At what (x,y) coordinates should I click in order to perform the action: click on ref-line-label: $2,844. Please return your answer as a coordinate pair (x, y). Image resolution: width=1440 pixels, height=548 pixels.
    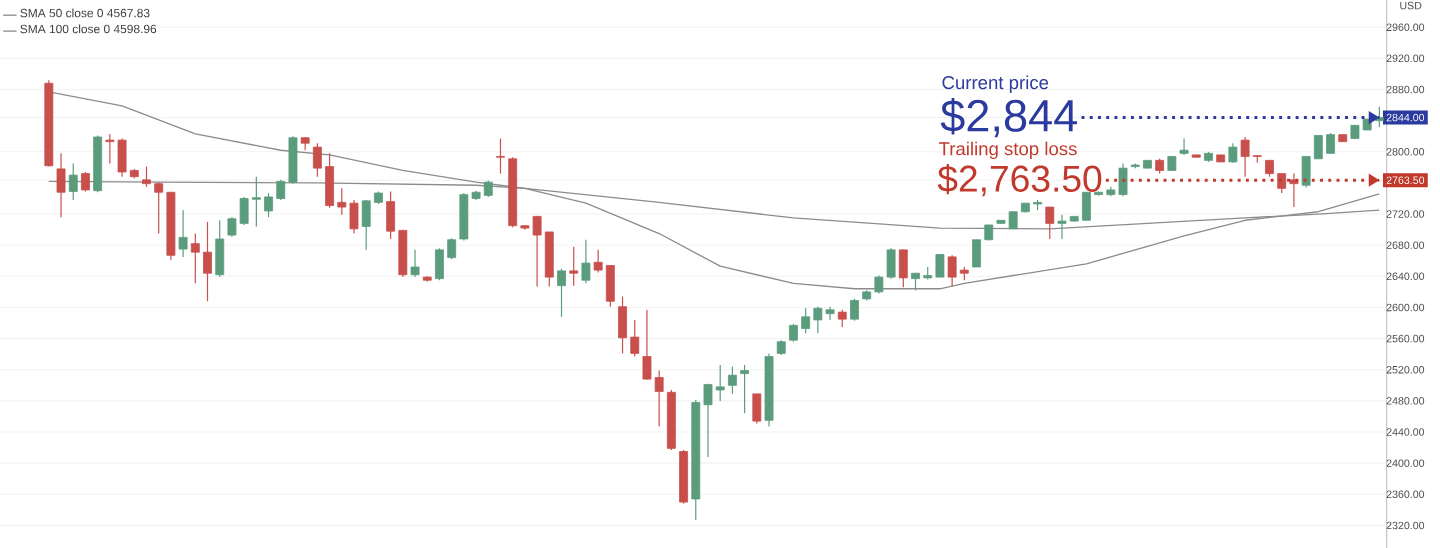
    Looking at the image, I should click on (1008, 117).